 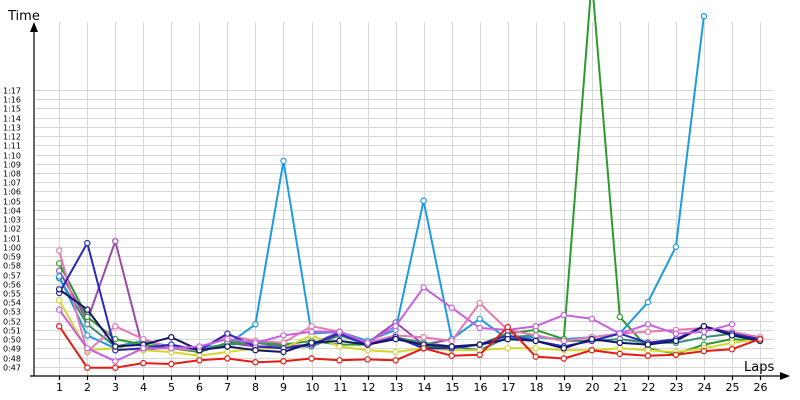 I want to click on y-tick-label: 0:56, so click(x=12, y=285).